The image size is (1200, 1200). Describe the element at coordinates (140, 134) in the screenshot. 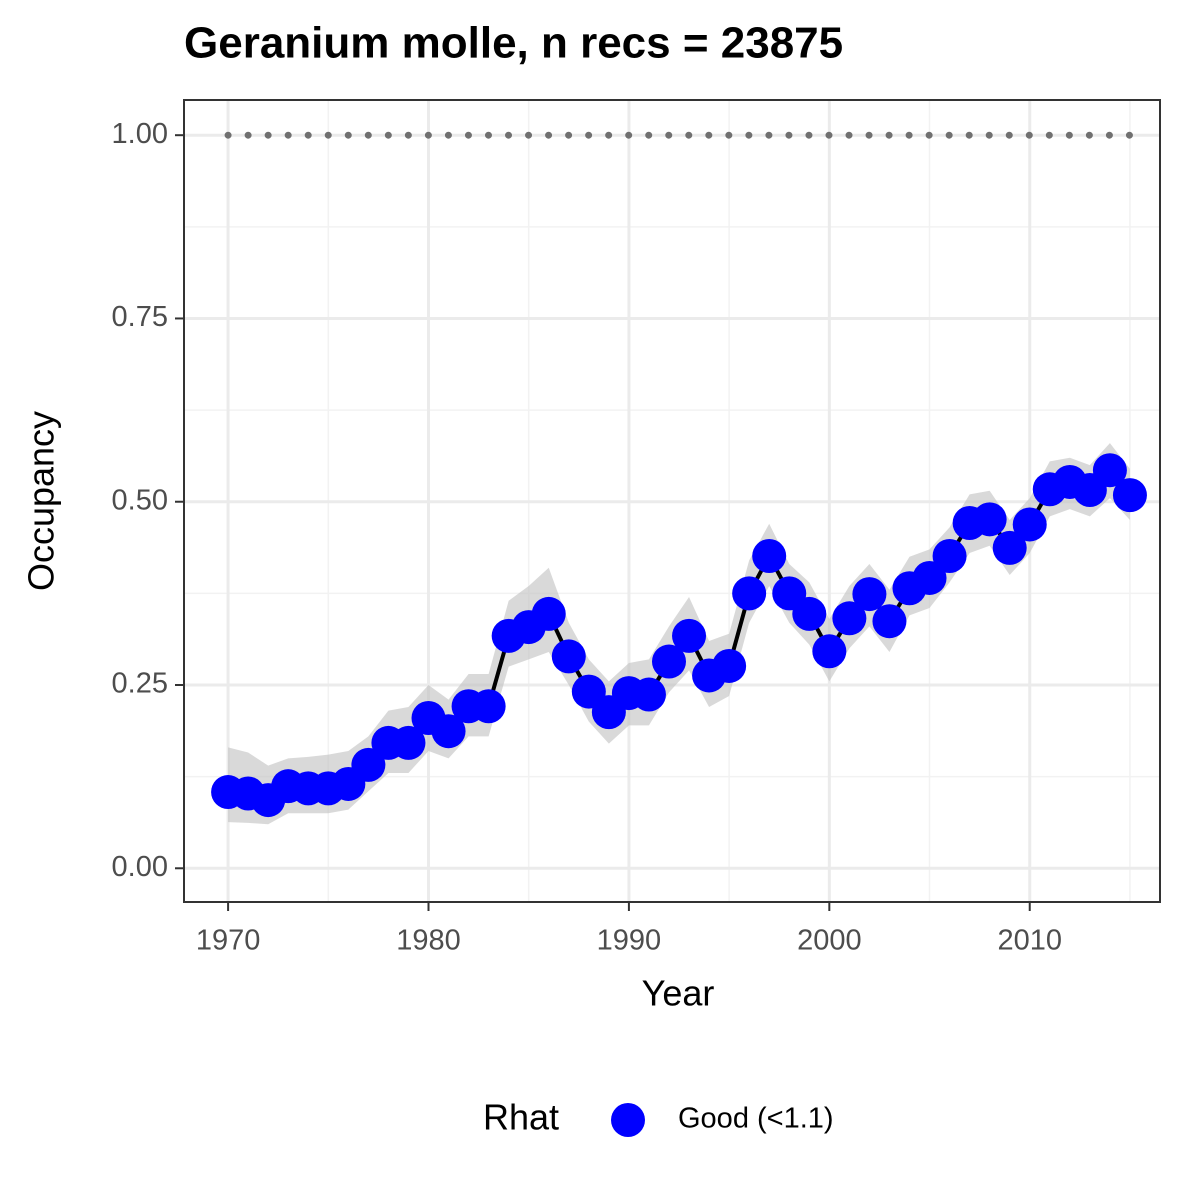

I see `y-tick-label: 1.00` at that location.